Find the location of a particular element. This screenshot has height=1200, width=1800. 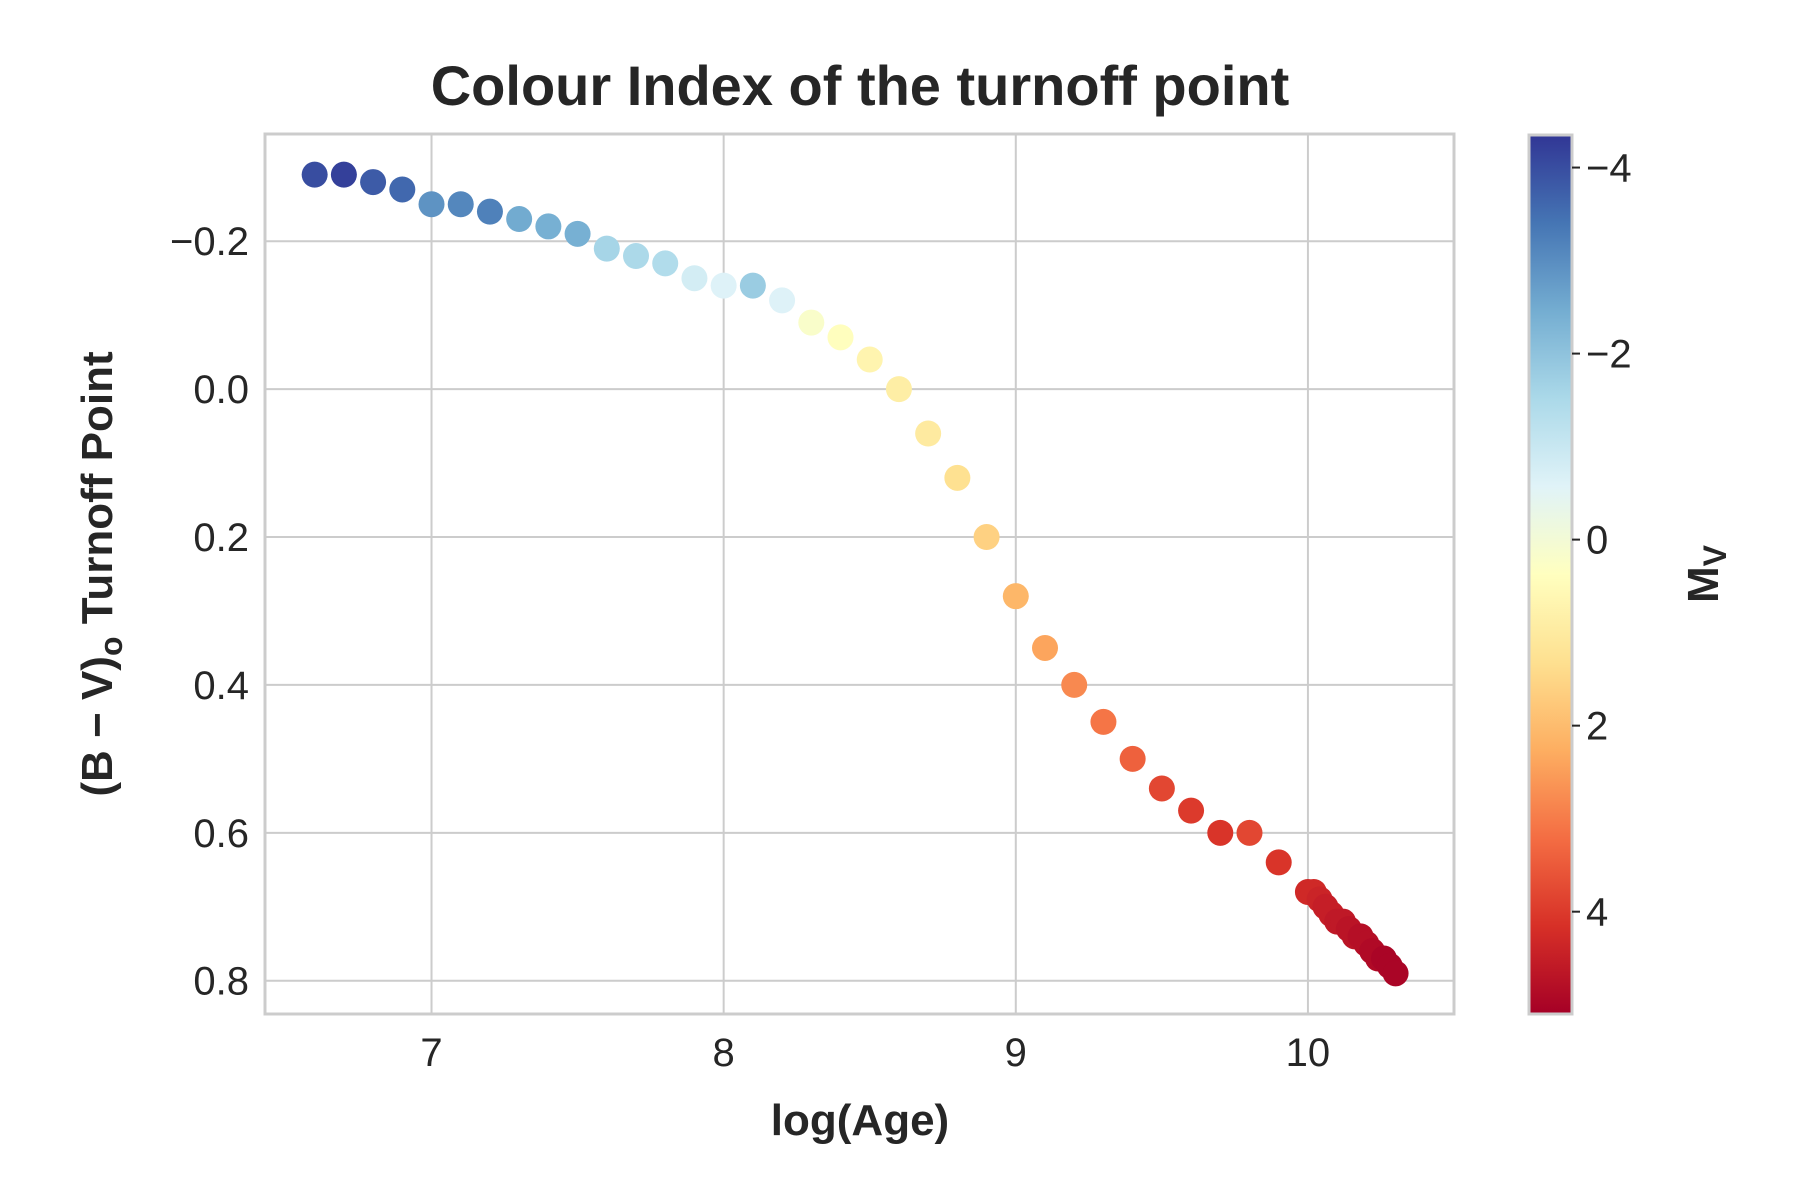

colorbar-tick-label: −2 is located at coordinates (1609, 355).